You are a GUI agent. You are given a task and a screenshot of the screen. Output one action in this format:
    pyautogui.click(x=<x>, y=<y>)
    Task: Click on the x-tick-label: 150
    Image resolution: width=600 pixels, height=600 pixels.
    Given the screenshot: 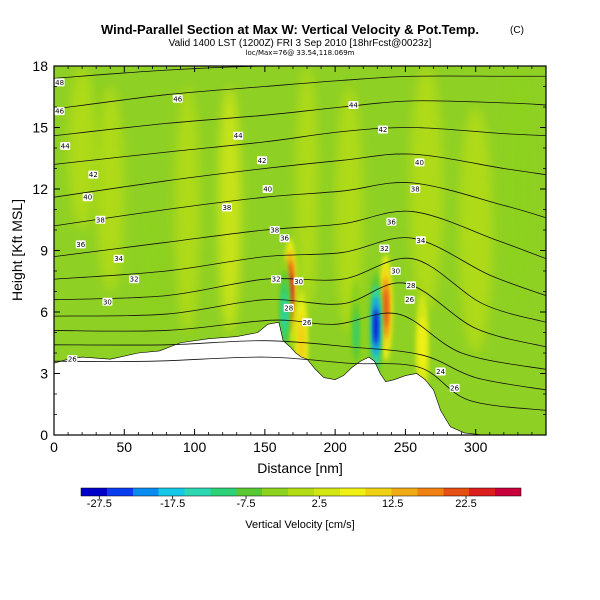 What is the action you would take?
    pyautogui.click(x=265, y=447)
    